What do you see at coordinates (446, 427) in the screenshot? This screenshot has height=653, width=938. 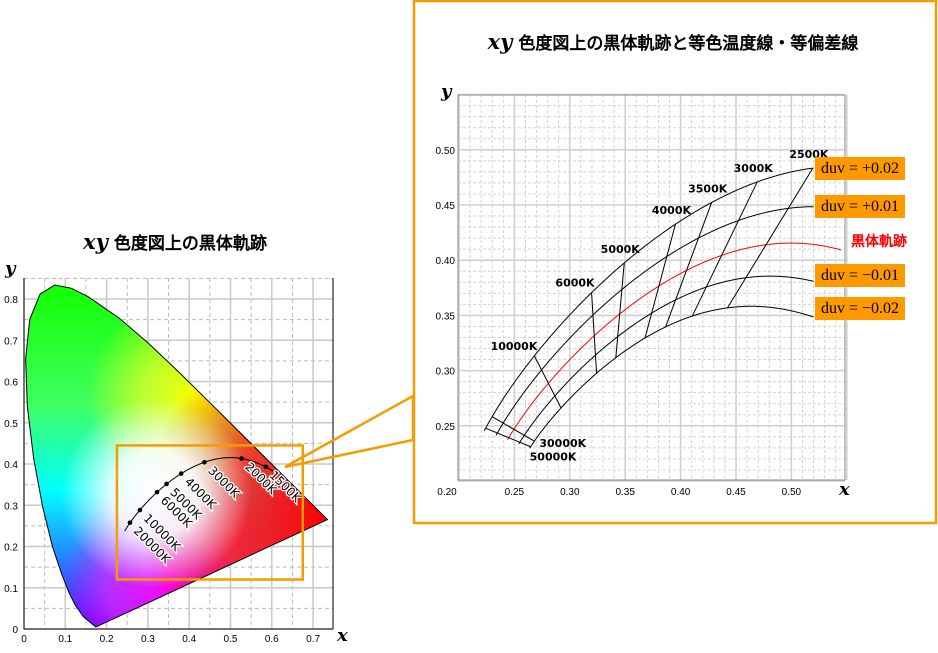 I see `y-tick-label: 0.25` at bounding box center [446, 427].